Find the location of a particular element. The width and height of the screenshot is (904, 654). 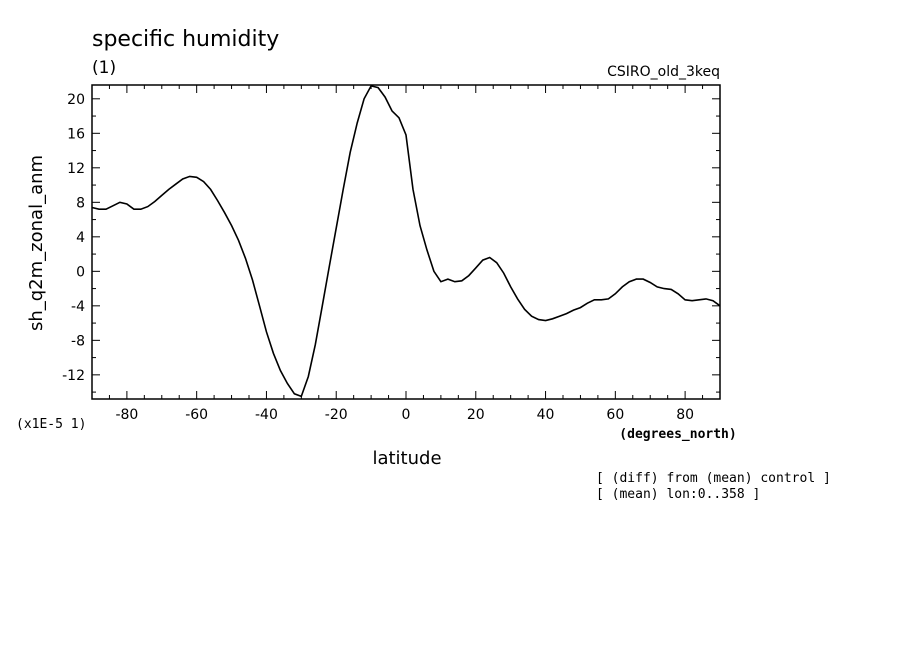

y-tick-label: 16 is located at coordinates (76, 134).